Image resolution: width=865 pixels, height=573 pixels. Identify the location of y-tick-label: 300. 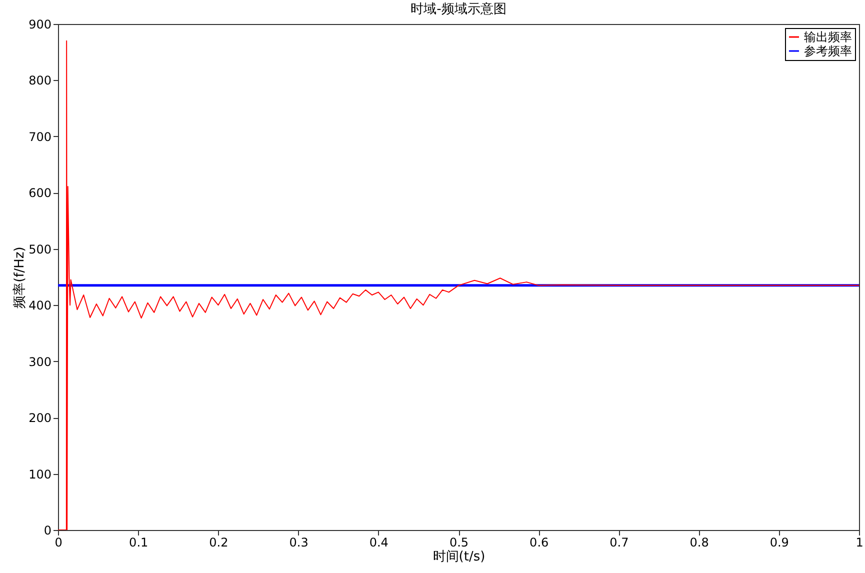
(40, 361).